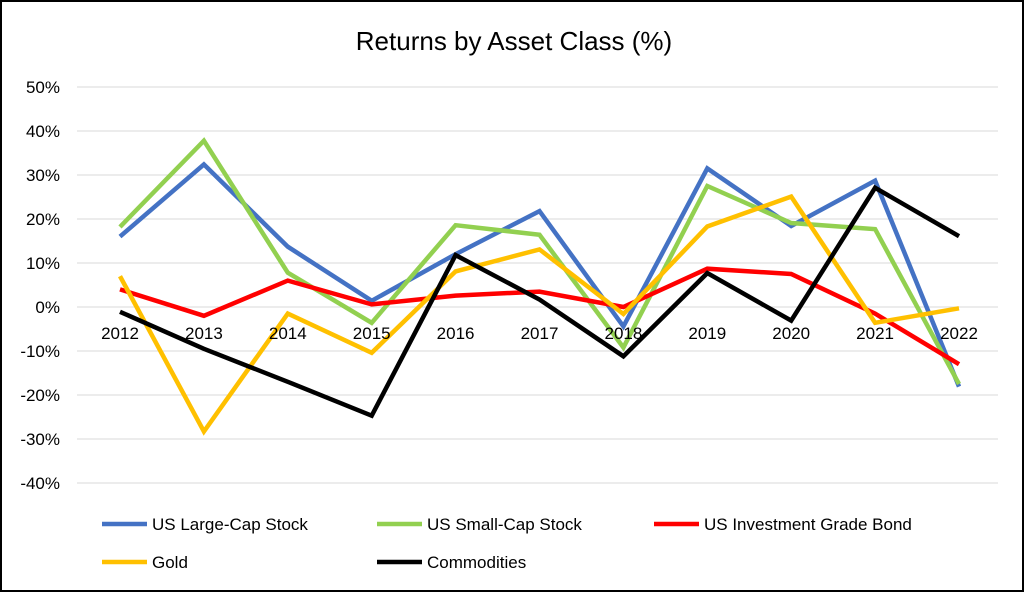 This screenshot has width=1024, height=594. Describe the element at coordinates (40, 285) in the screenshot. I see `y-axis-tick-labels: 50% 40% 30% 20% 10% 0% -10% -20% -30% -40%` at that location.